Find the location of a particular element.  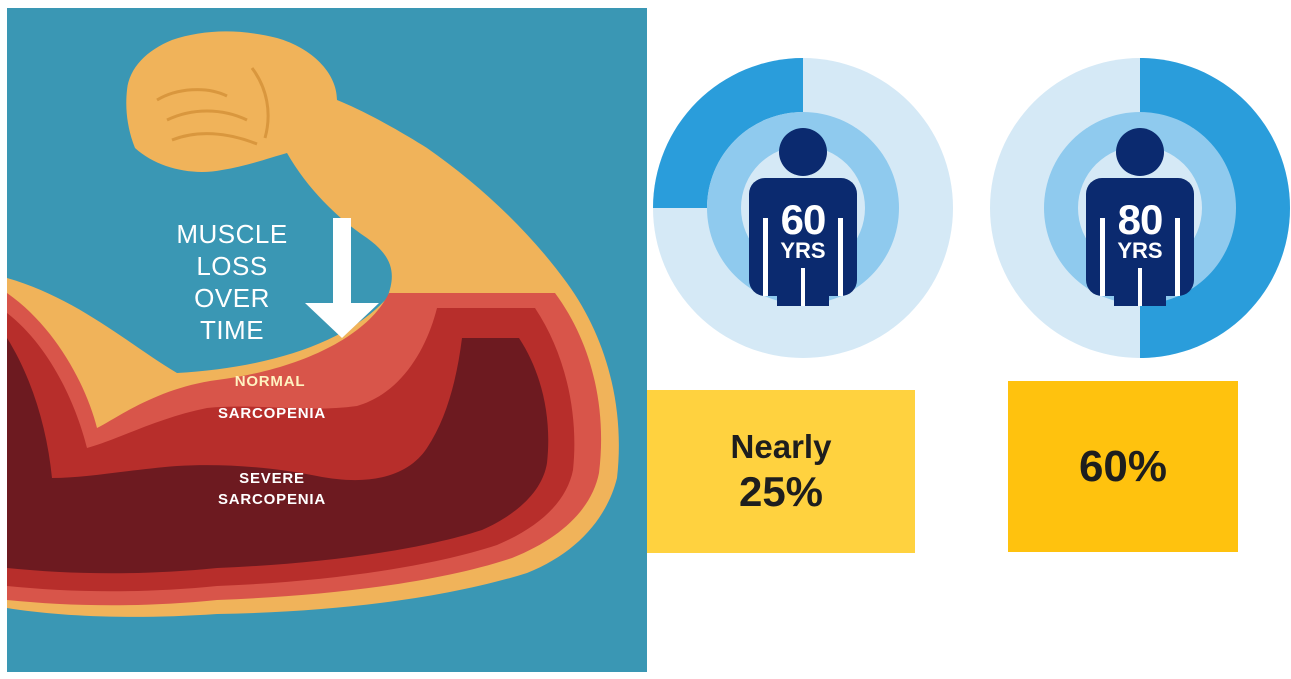

muscle-loss-title: MUSCLE LOSS OVER TIME is located at coordinates (232, 282).